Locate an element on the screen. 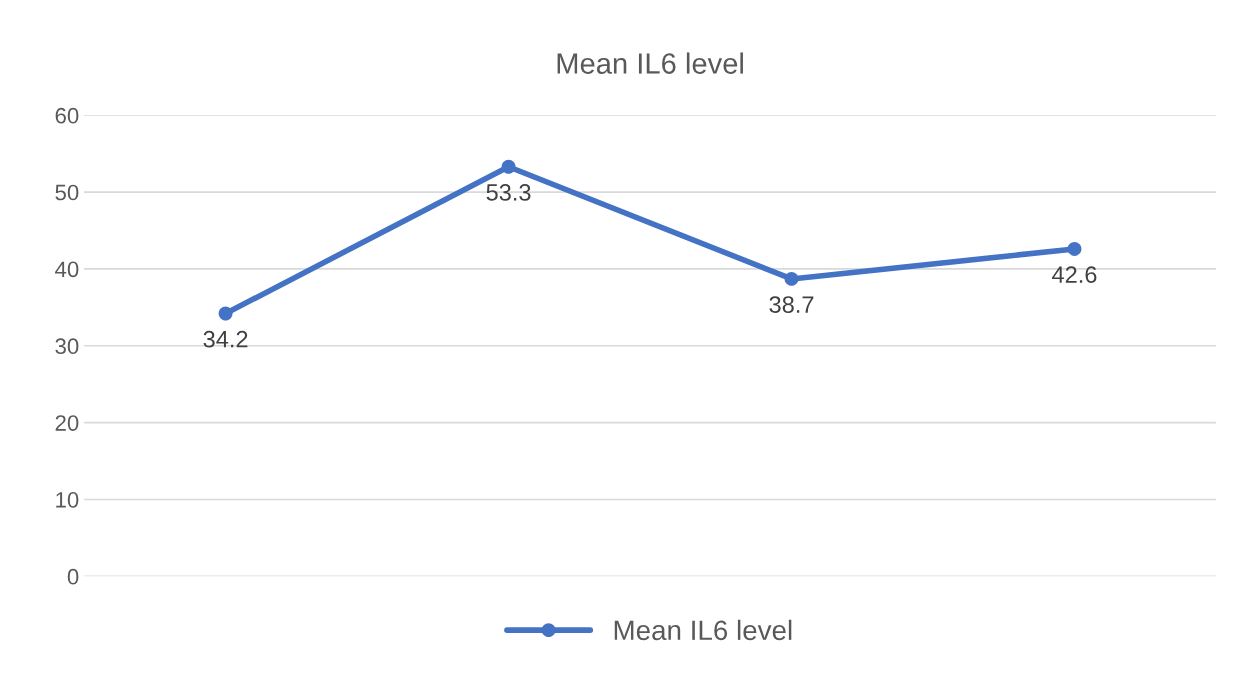  y-tick-label: 60 is located at coordinates (67, 115).